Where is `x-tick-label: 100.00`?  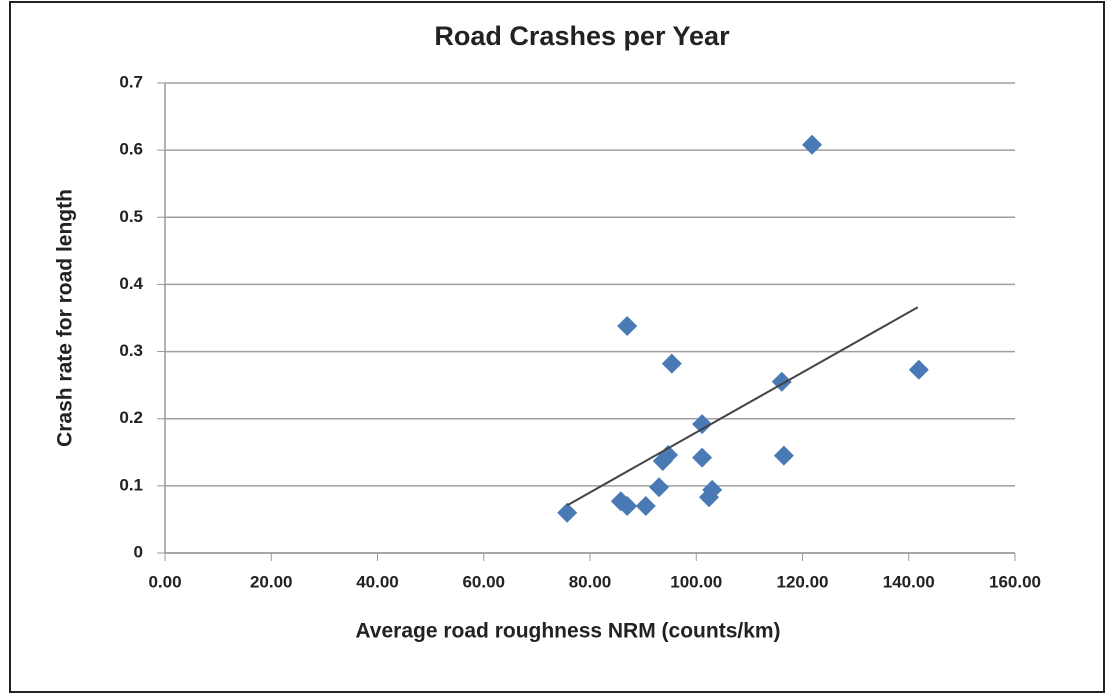 x-tick-label: 100.00 is located at coordinates (696, 581).